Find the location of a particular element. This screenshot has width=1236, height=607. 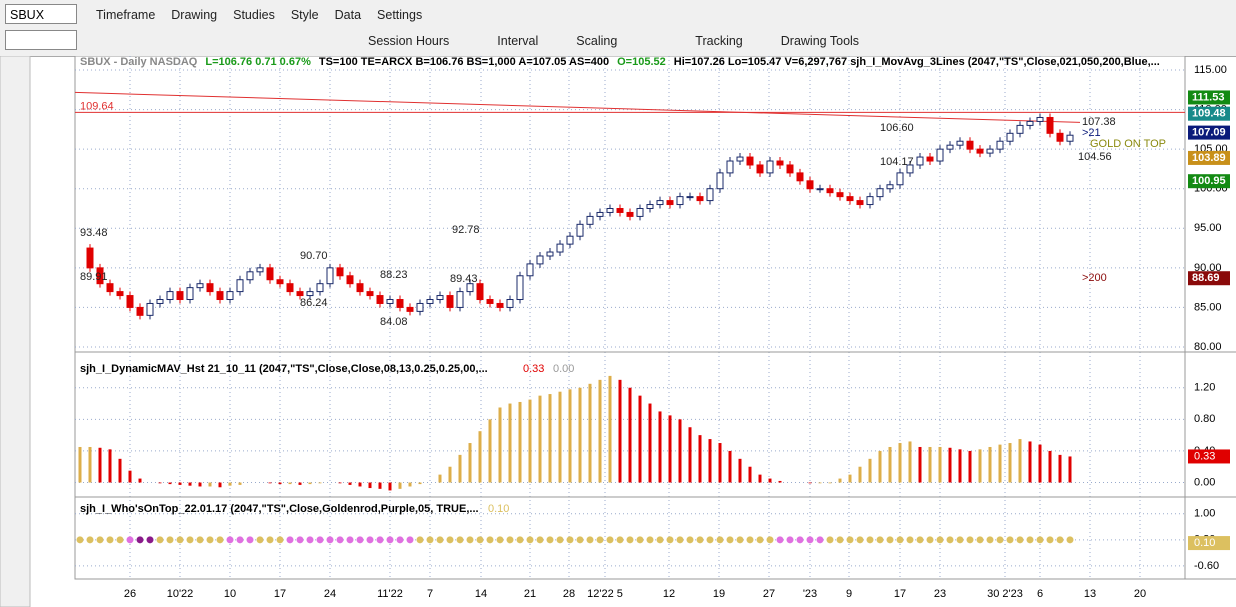

menu-item: Timeframe is located at coordinates (126, 15).